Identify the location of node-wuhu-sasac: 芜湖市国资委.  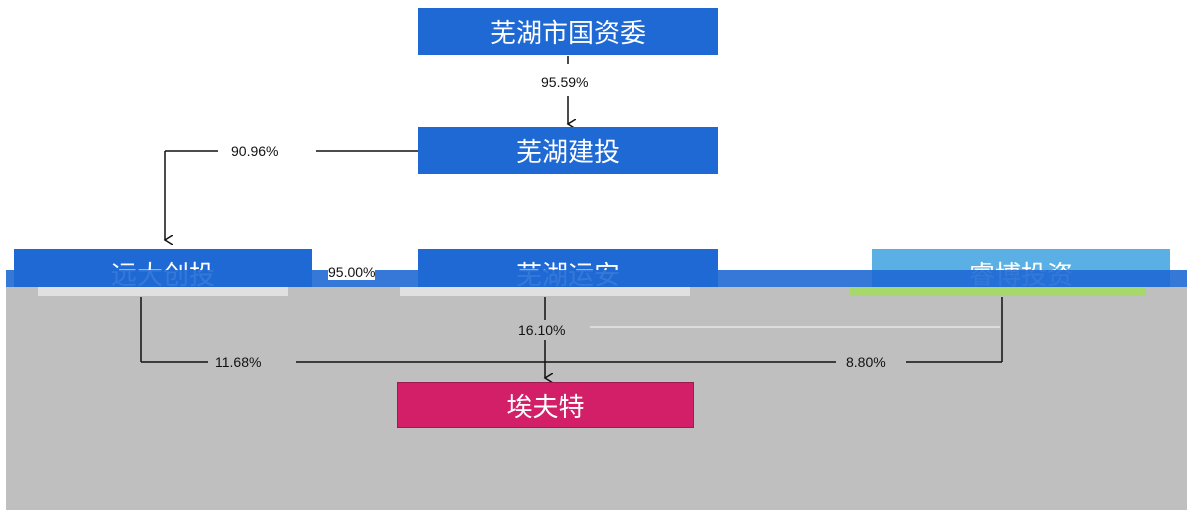
(568, 31).